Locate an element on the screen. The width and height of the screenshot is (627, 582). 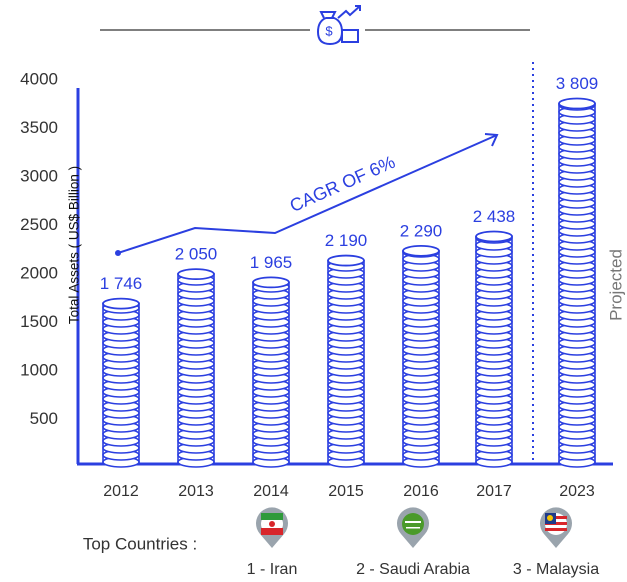
cagr-label: CAGR OF 6% is located at coordinates (342, 184).